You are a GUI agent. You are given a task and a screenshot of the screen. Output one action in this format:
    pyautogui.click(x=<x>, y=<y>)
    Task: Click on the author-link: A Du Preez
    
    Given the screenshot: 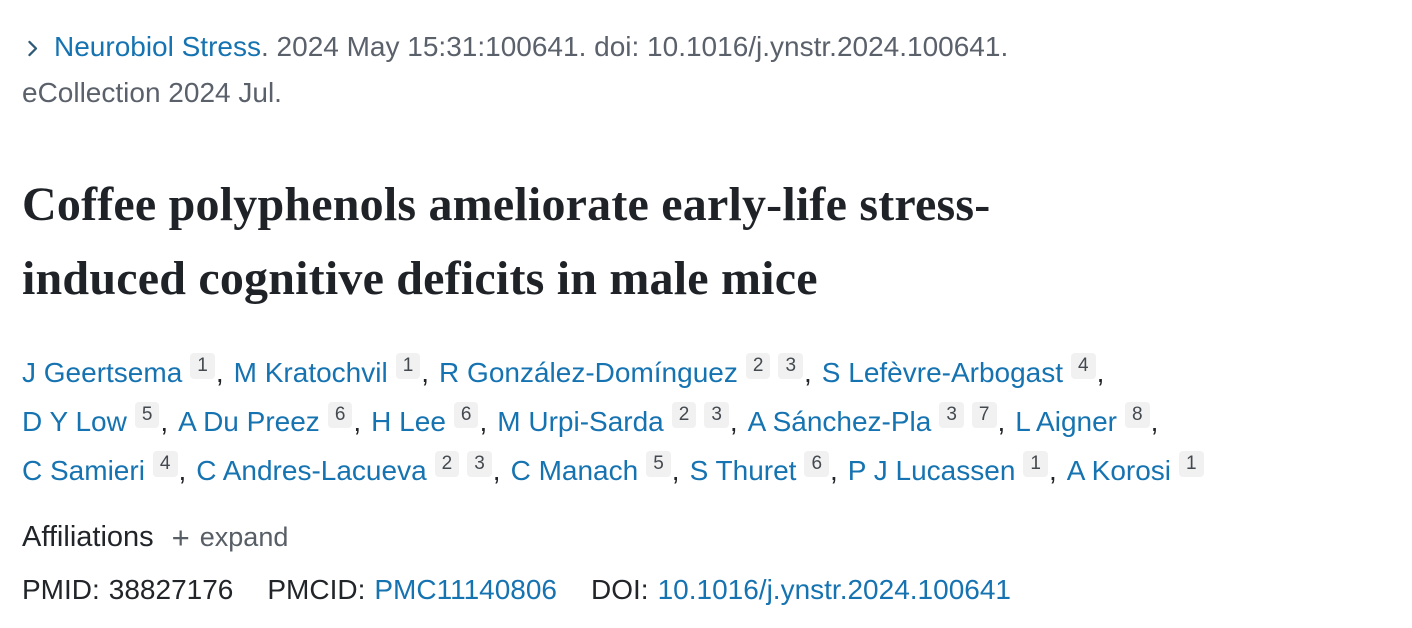 What is the action you would take?
    pyautogui.click(x=249, y=421)
    